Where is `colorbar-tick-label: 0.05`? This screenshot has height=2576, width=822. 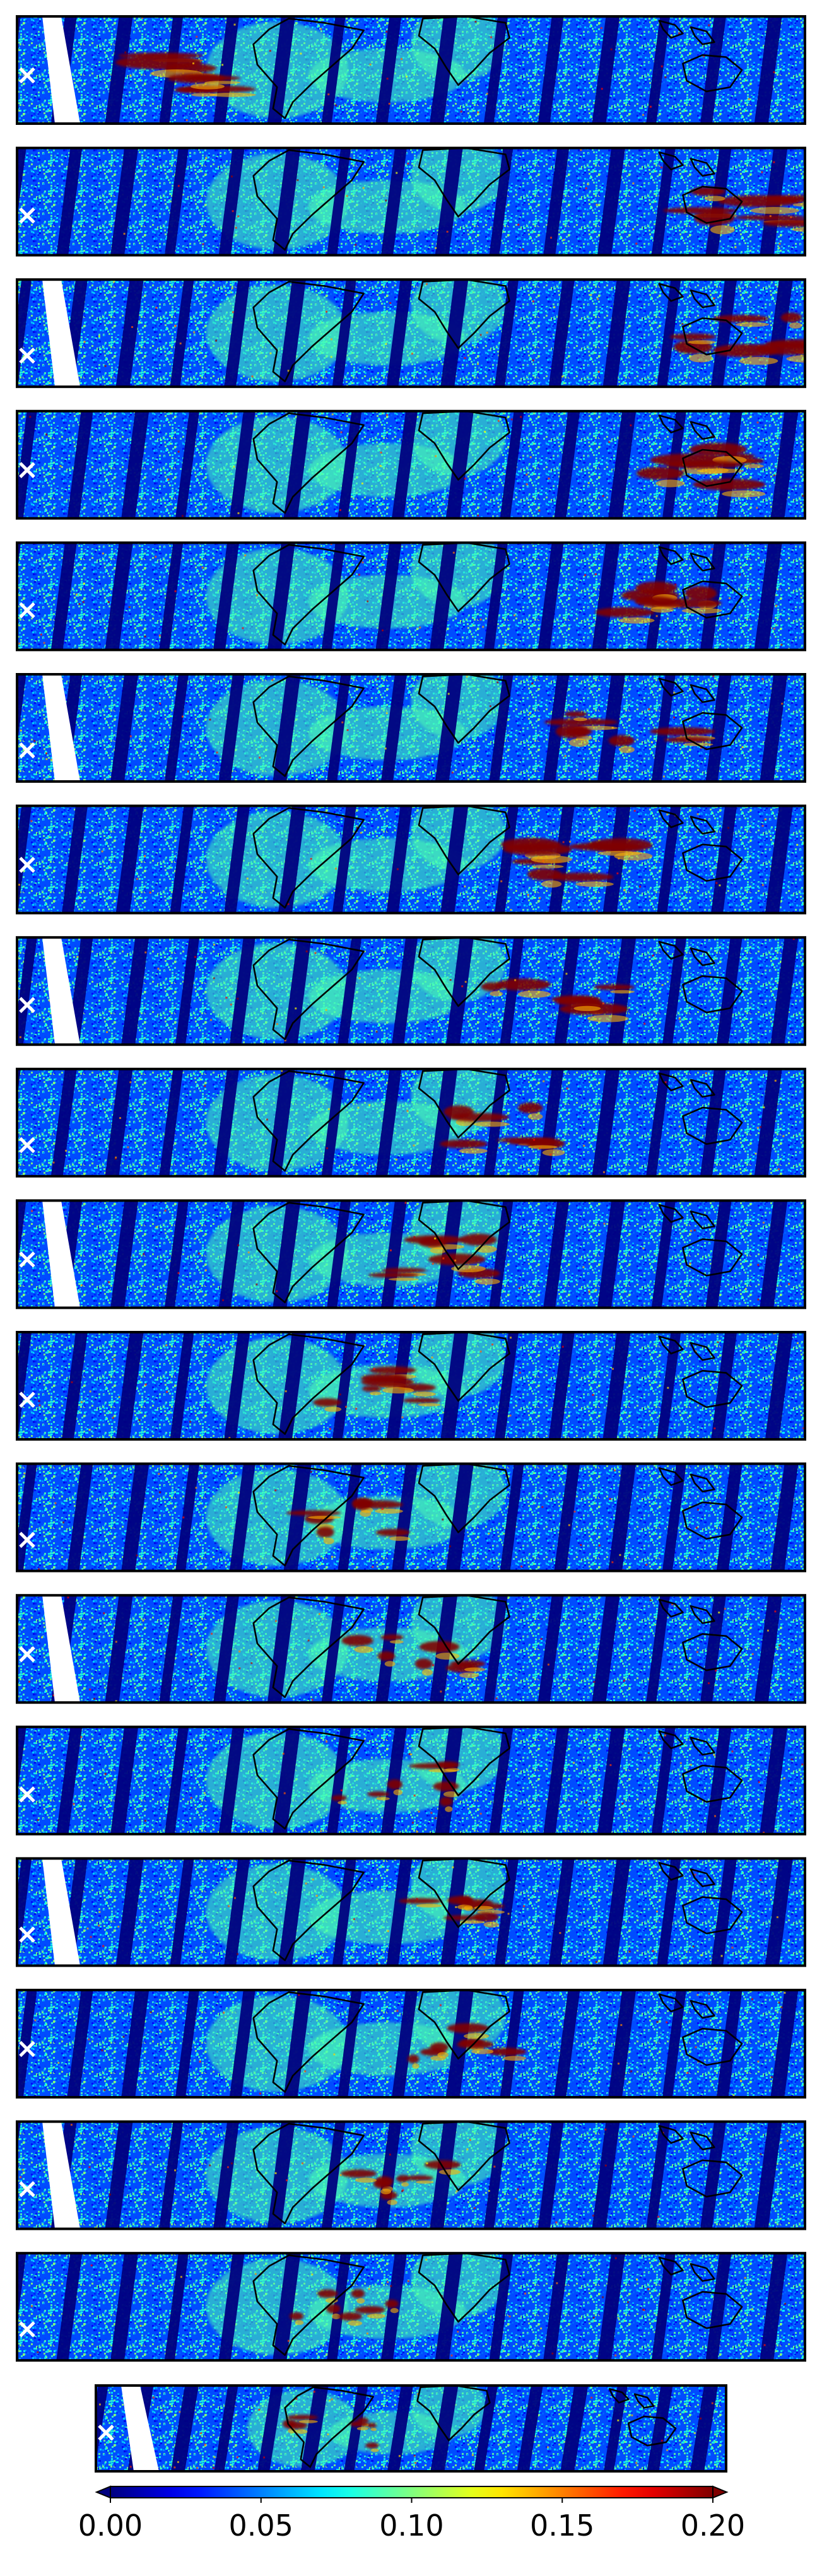
colorbar-tick-label: 0.05 is located at coordinates (261, 2526).